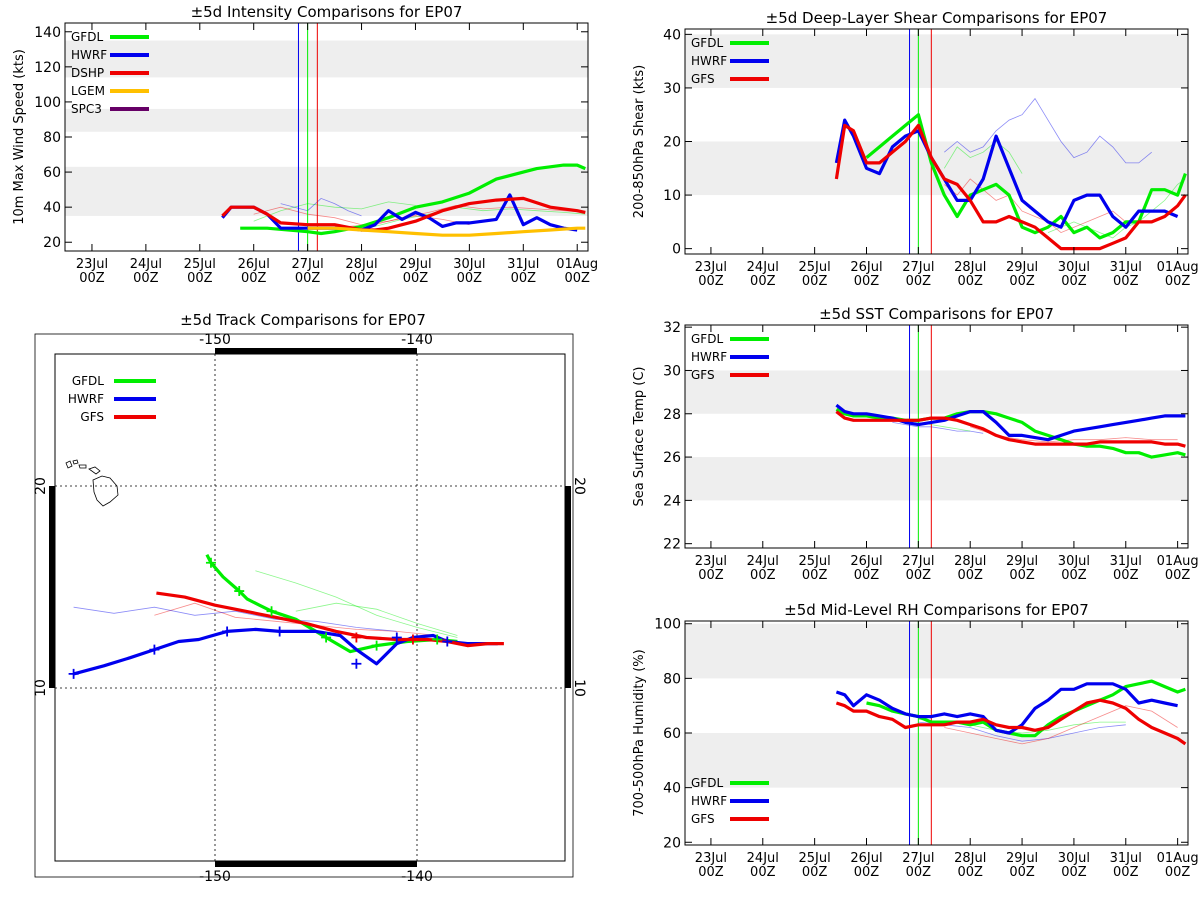 This screenshot has height=900, width=1200. What do you see at coordinates (361, 216) in the screenshot?
I see `ensemble-trace-dshp` at bounding box center [361, 216].